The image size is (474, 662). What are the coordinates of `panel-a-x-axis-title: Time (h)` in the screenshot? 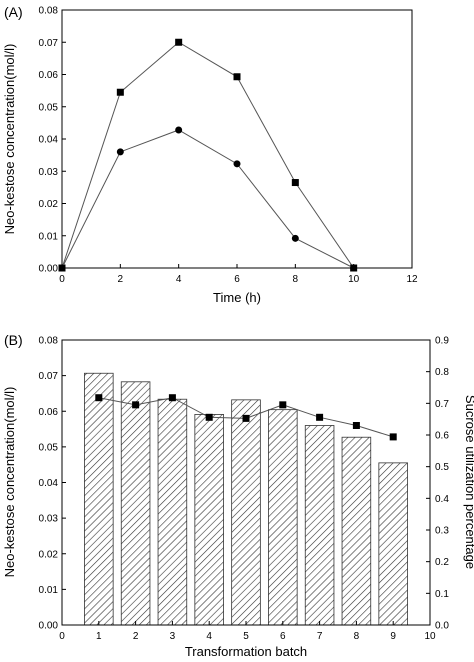 It's located at (237, 297).